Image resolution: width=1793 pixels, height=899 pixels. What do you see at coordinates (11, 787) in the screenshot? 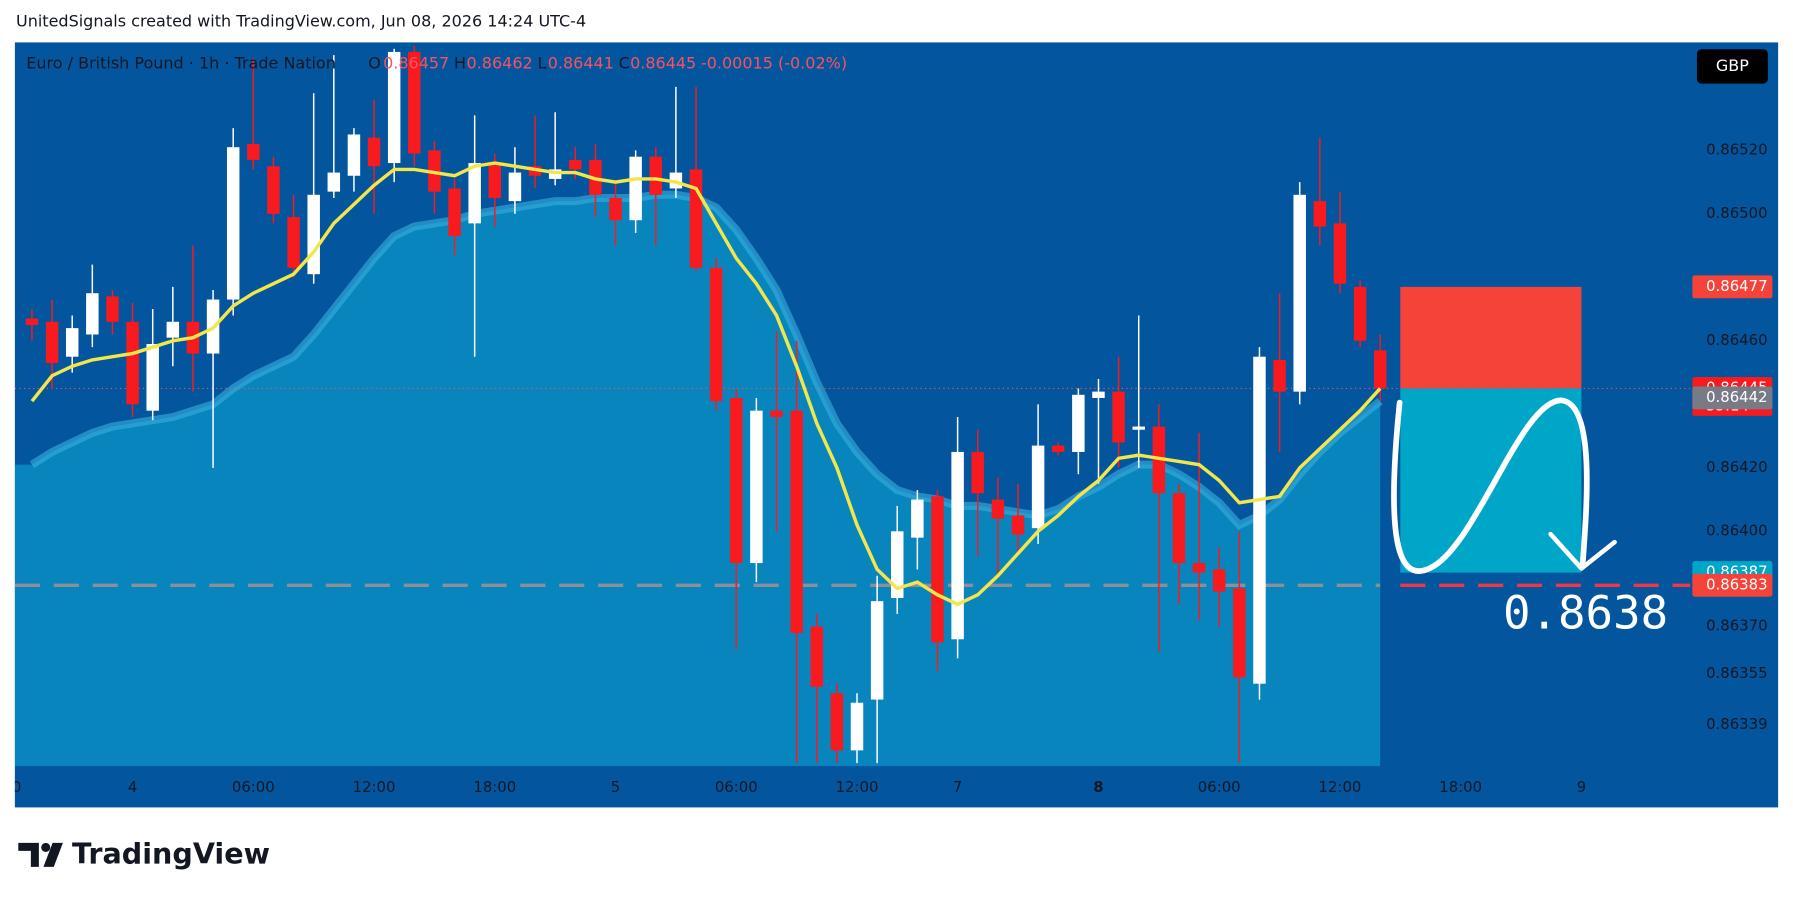
I see `x-tick-label: 00` at bounding box center [11, 787].